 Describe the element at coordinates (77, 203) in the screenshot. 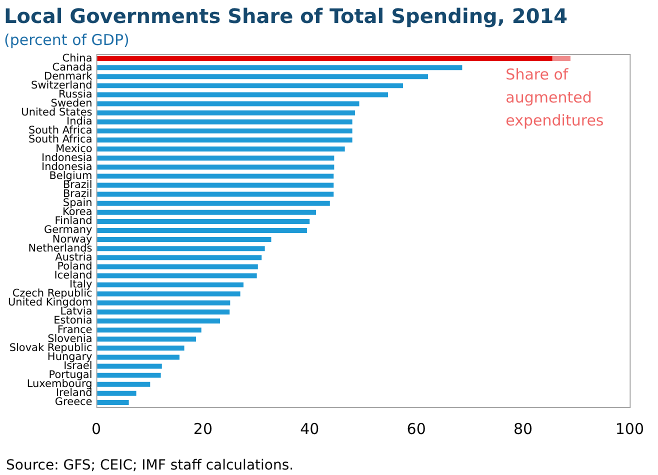

I see `y-tick-label: Spain` at that location.